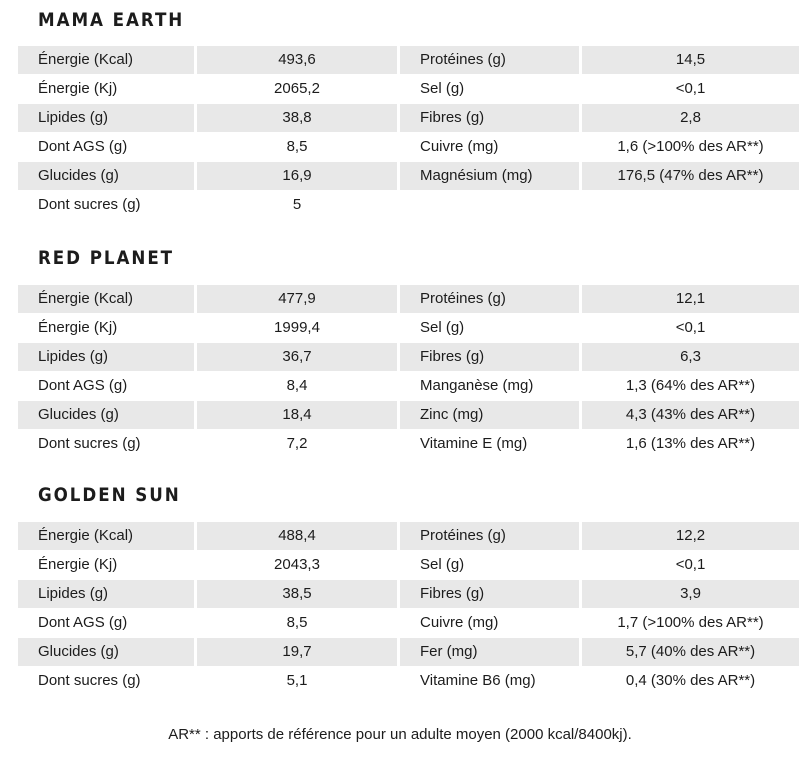 The image size is (800, 766). I want to click on table-row: Énergie (Kcal) 477,9, so click(207, 299).